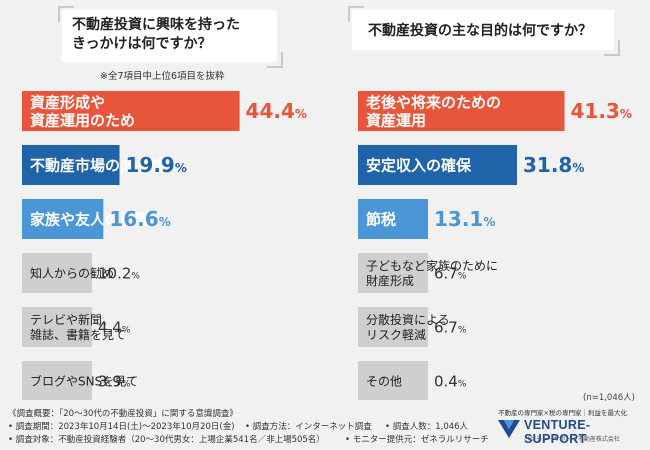 This screenshot has height=450, width=650. Describe the element at coordinates (450, 381) in the screenshot. I see `value-label-1-5: 0.4%` at that location.